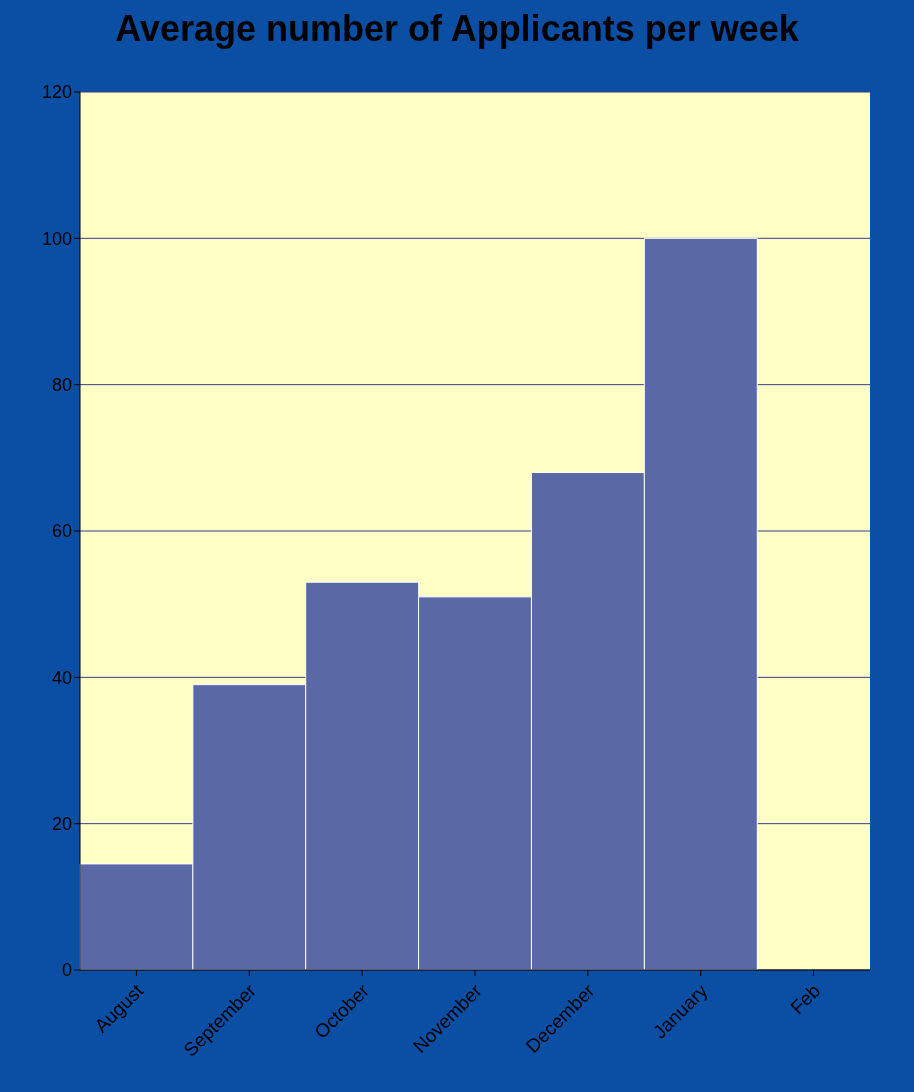 This screenshot has height=1092, width=914. I want to click on y-tick-label: 40, so click(61, 677).